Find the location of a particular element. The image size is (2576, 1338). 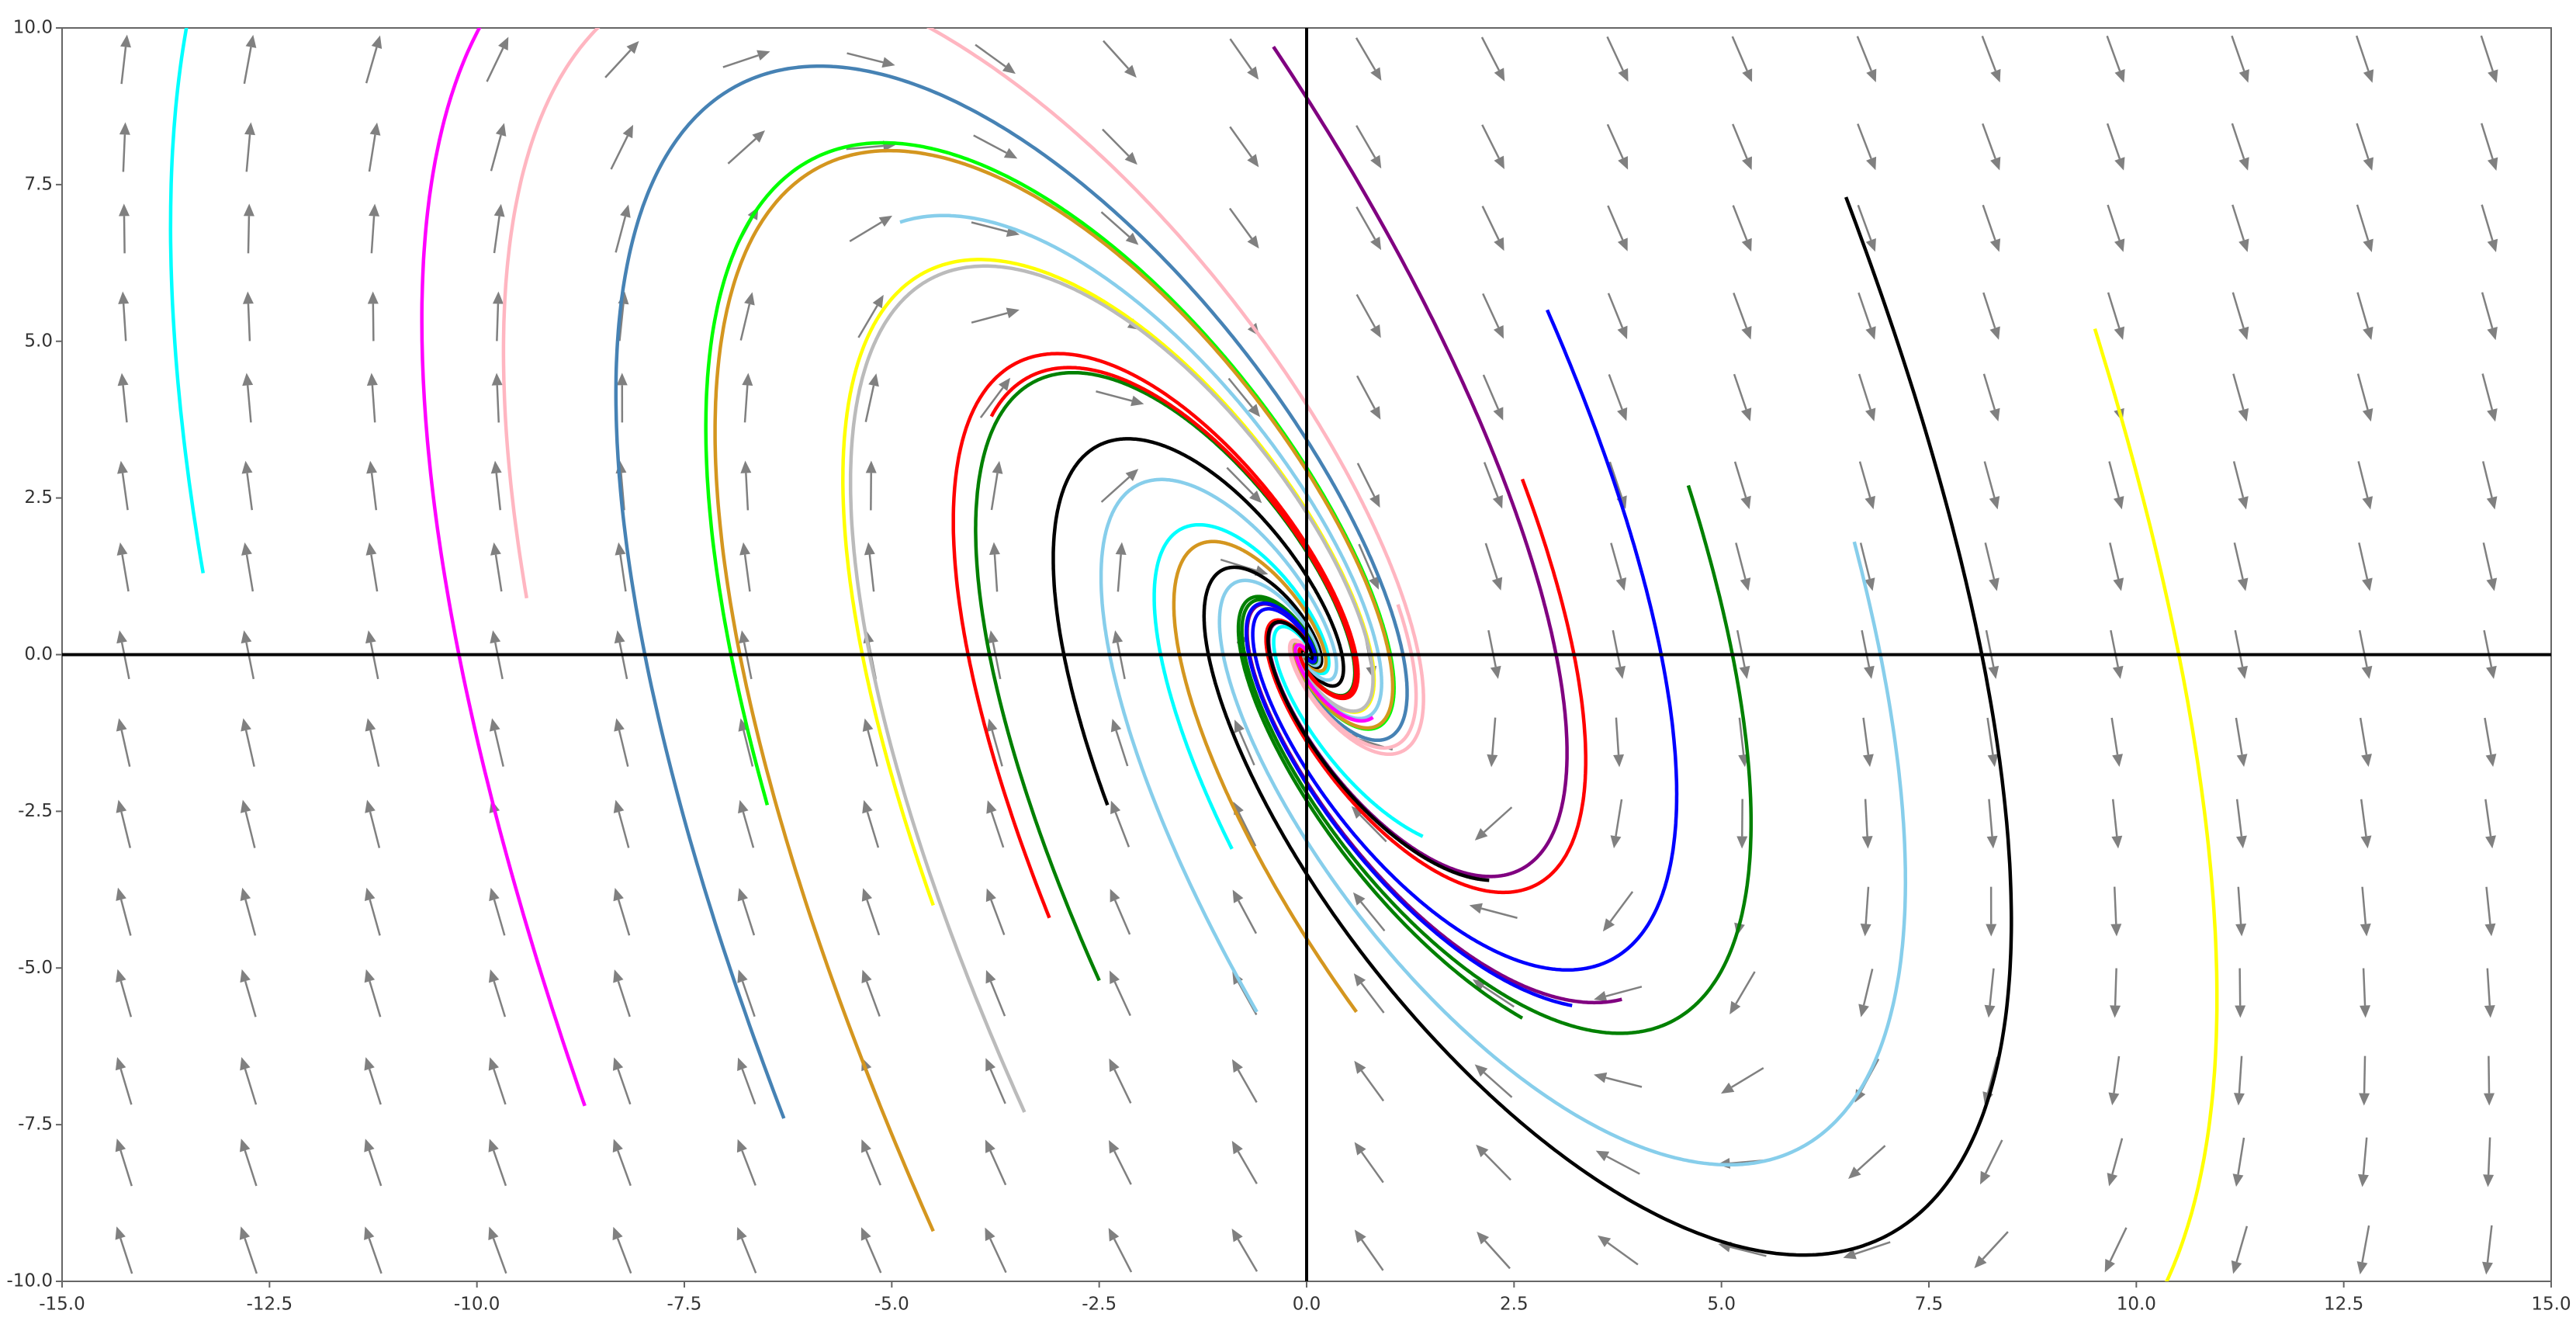

x-tick-label: -10.0 is located at coordinates (477, 1305).